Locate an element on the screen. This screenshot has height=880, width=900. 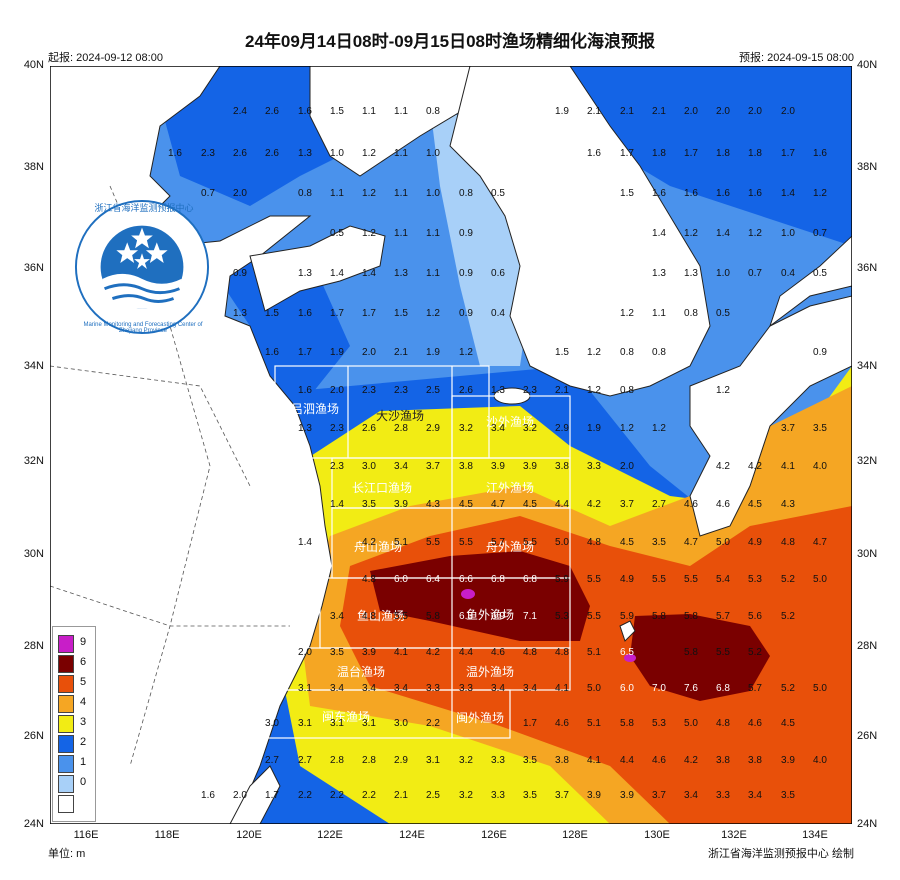
land-okinawa is located at coordinates (627, 631).